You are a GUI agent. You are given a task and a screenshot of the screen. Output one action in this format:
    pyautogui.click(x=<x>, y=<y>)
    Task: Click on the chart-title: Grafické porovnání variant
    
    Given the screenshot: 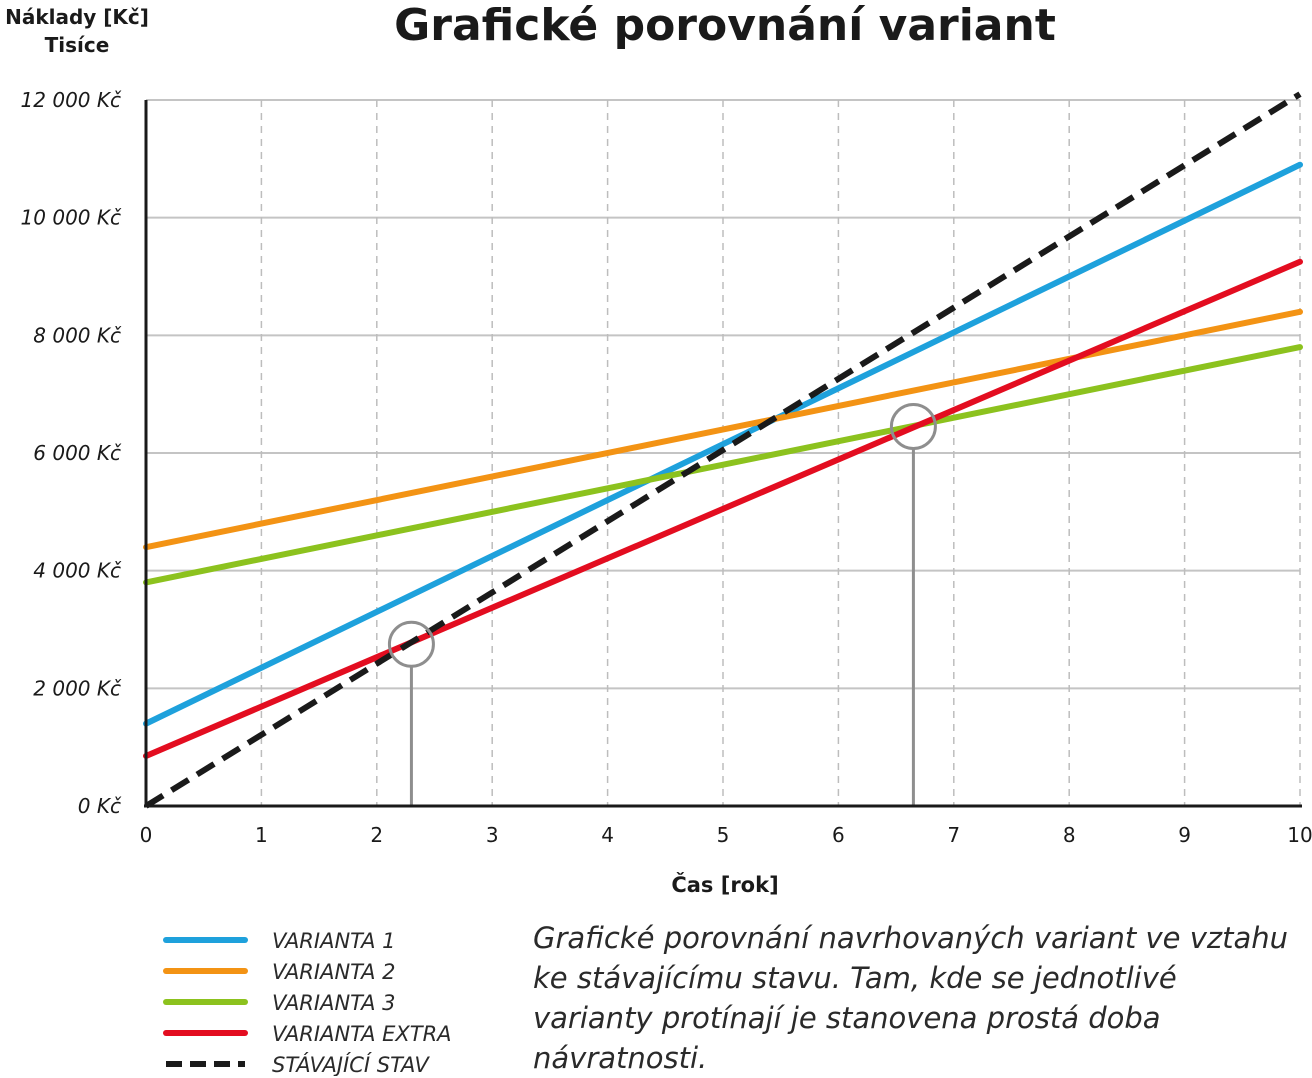 What is the action you would take?
    pyautogui.click(x=725, y=25)
    